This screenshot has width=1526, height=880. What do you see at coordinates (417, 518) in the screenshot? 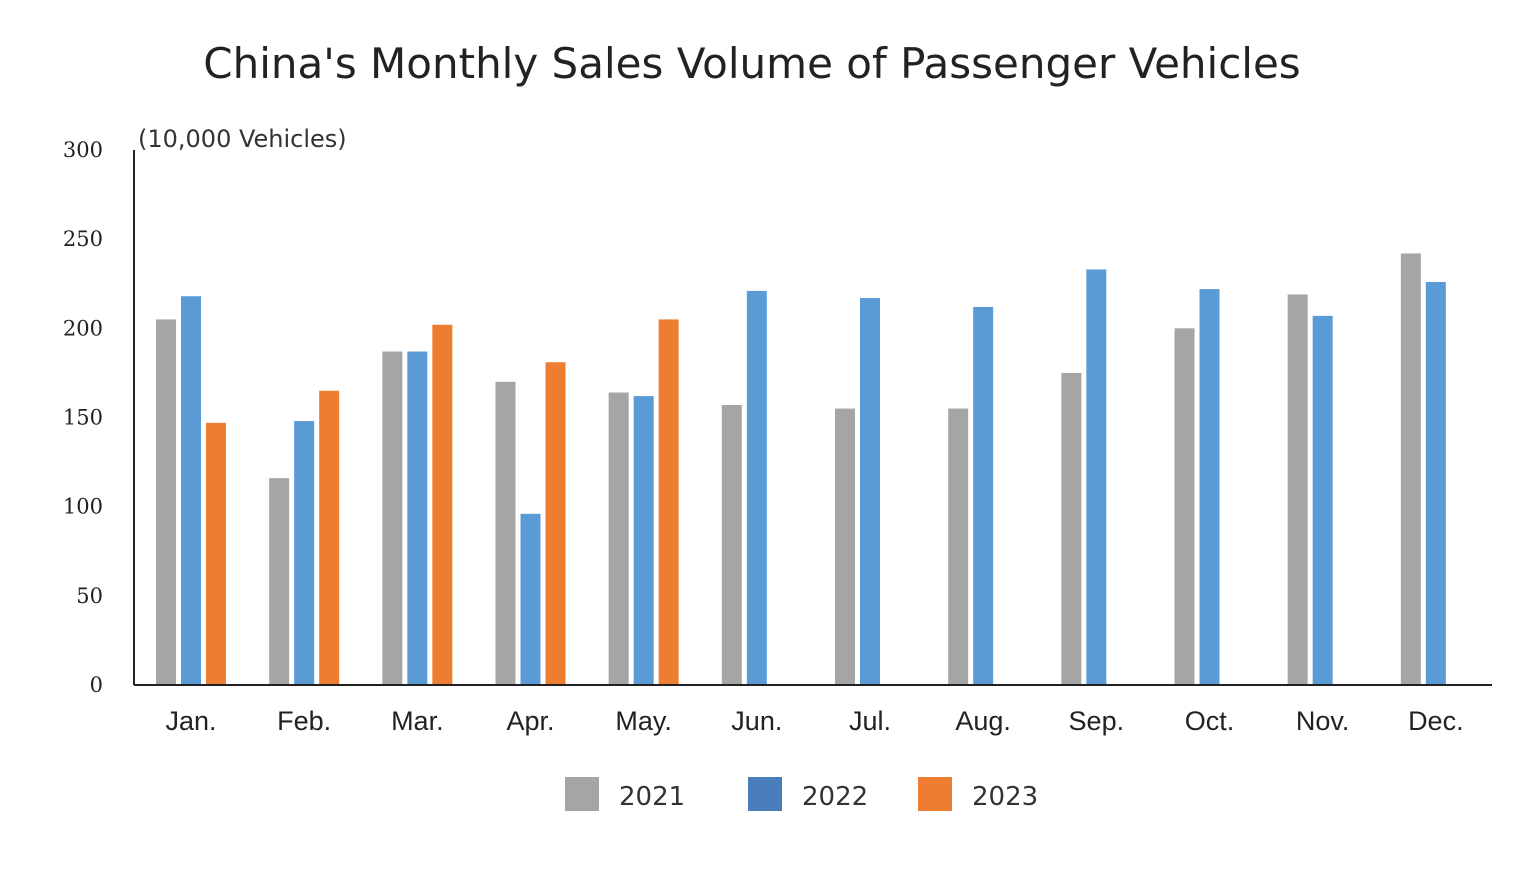
I see `bar-2022-mar` at bounding box center [417, 518].